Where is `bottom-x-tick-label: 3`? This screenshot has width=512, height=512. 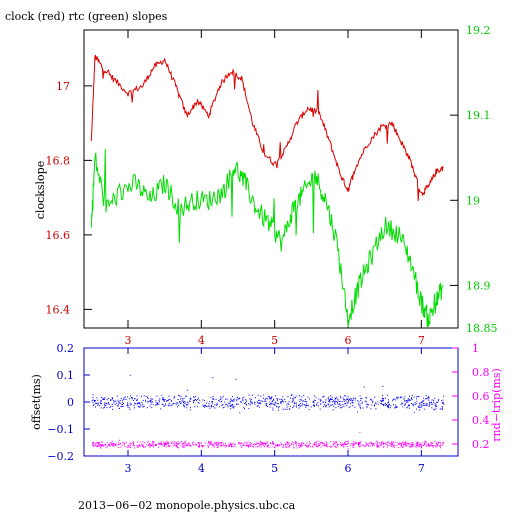
bottom-x-tick-label: 3 is located at coordinates (128, 468).